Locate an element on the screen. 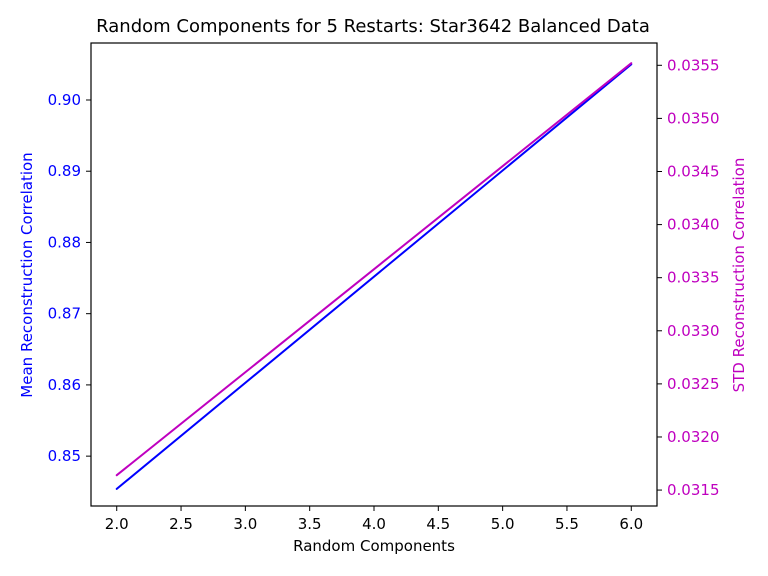  y-right-tick-label: 0.0350 is located at coordinates (693, 118).